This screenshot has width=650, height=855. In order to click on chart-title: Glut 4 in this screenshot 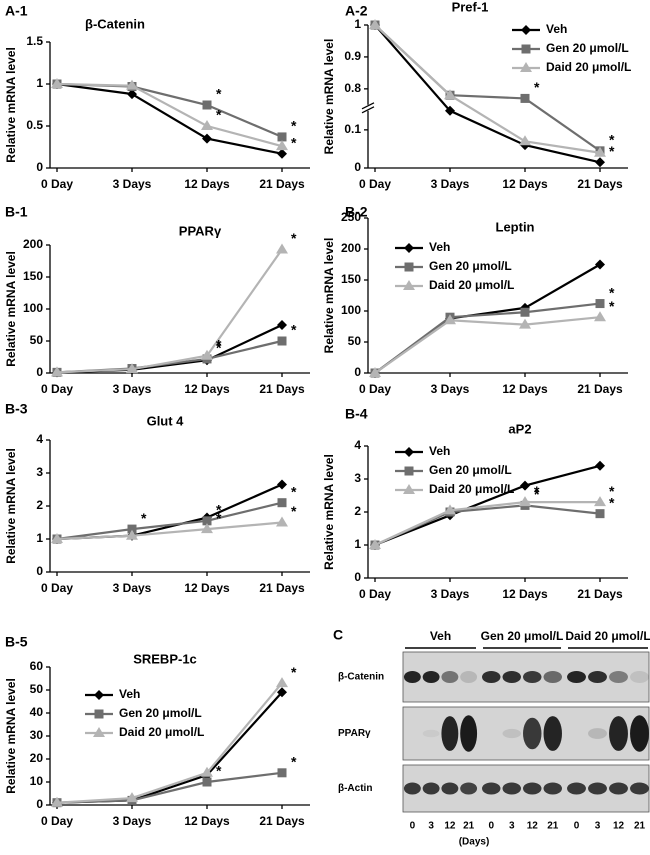, I will do `click(166, 420)`.